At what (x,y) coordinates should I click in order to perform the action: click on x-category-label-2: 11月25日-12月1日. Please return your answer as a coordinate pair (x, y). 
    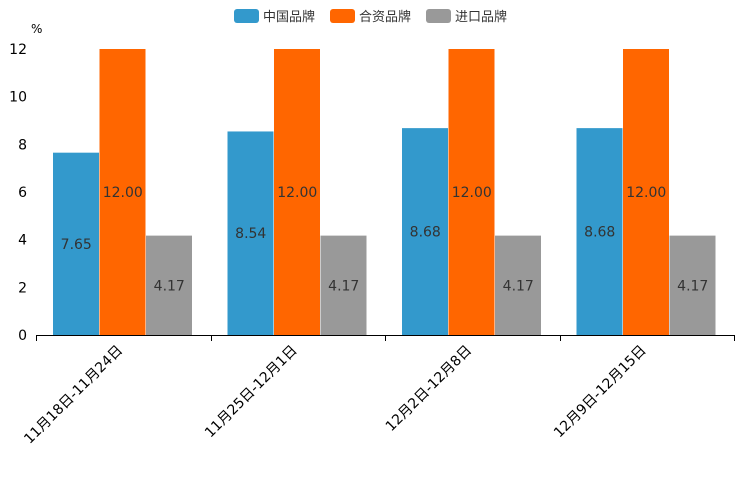
    Looking at the image, I should click on (251, 392).